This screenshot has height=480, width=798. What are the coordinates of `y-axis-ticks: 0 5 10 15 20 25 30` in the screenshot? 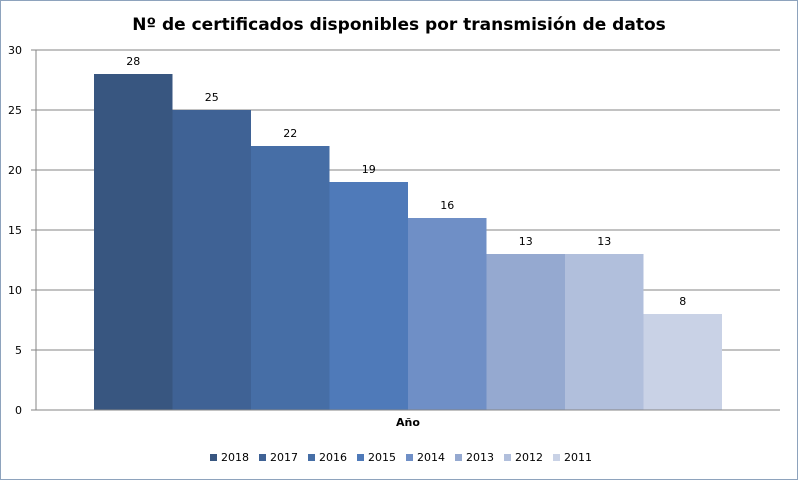 It's located at (22, 230).